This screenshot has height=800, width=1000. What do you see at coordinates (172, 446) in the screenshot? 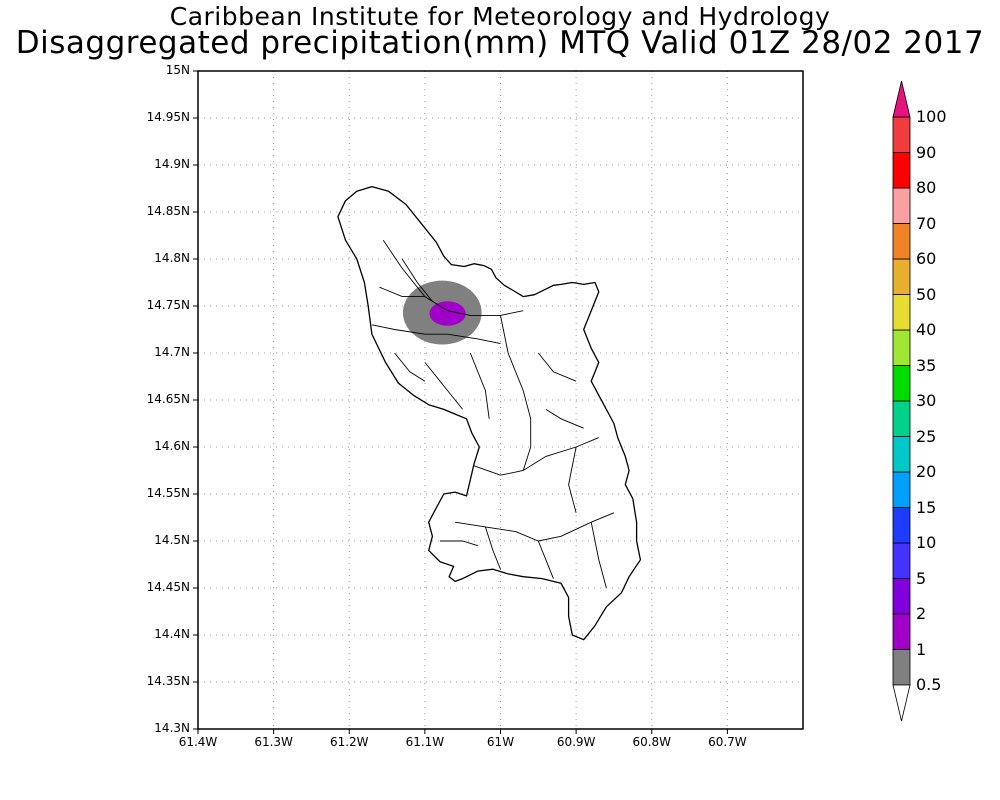
I see `y-tick-label: 14.6N` at bounding box center [172, 446].